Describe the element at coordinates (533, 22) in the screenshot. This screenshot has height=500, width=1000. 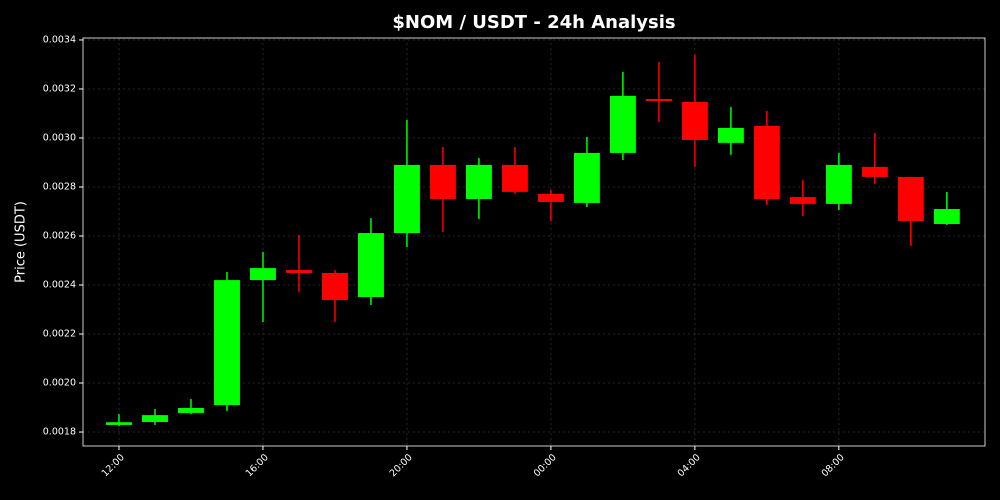
I see `chart-title: $NOM / USDT - 24h Analysis` at that location.